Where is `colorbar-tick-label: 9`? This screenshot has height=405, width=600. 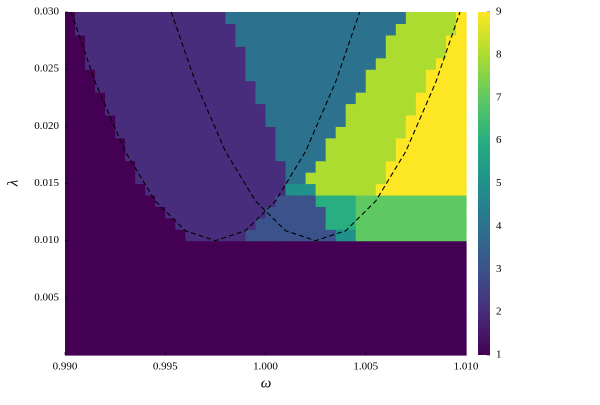 colorbar-tick-label: 9 is located at coordinates (499, 12).